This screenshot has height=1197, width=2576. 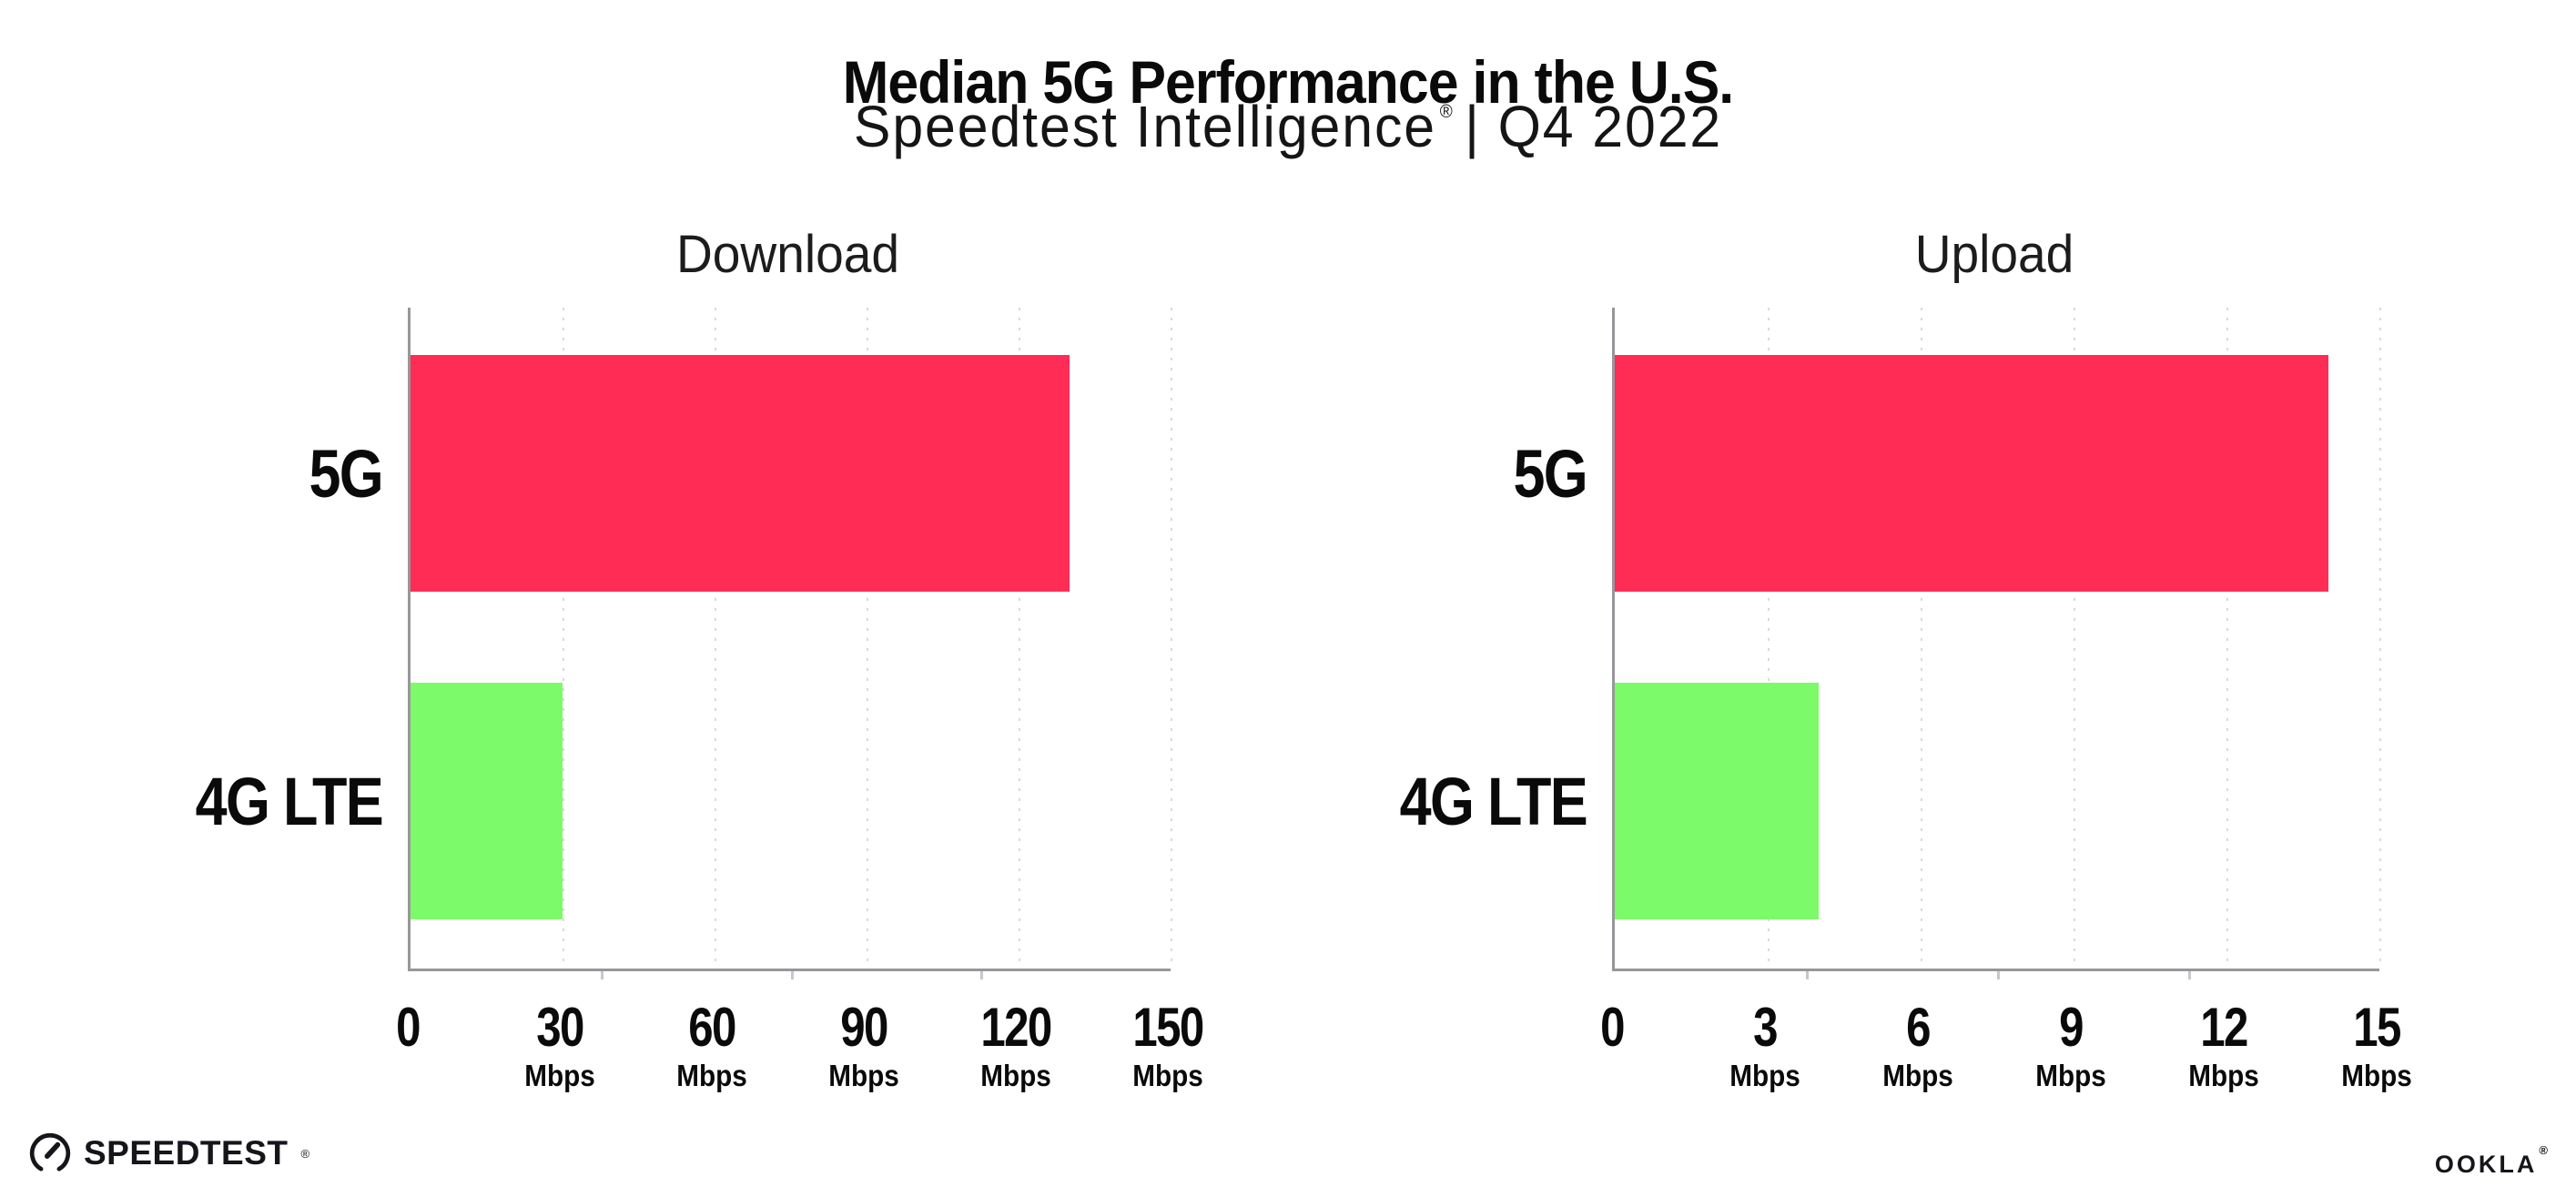 I want to click on x-tick: 6 Mbps, so click(x=1918, y=1044).